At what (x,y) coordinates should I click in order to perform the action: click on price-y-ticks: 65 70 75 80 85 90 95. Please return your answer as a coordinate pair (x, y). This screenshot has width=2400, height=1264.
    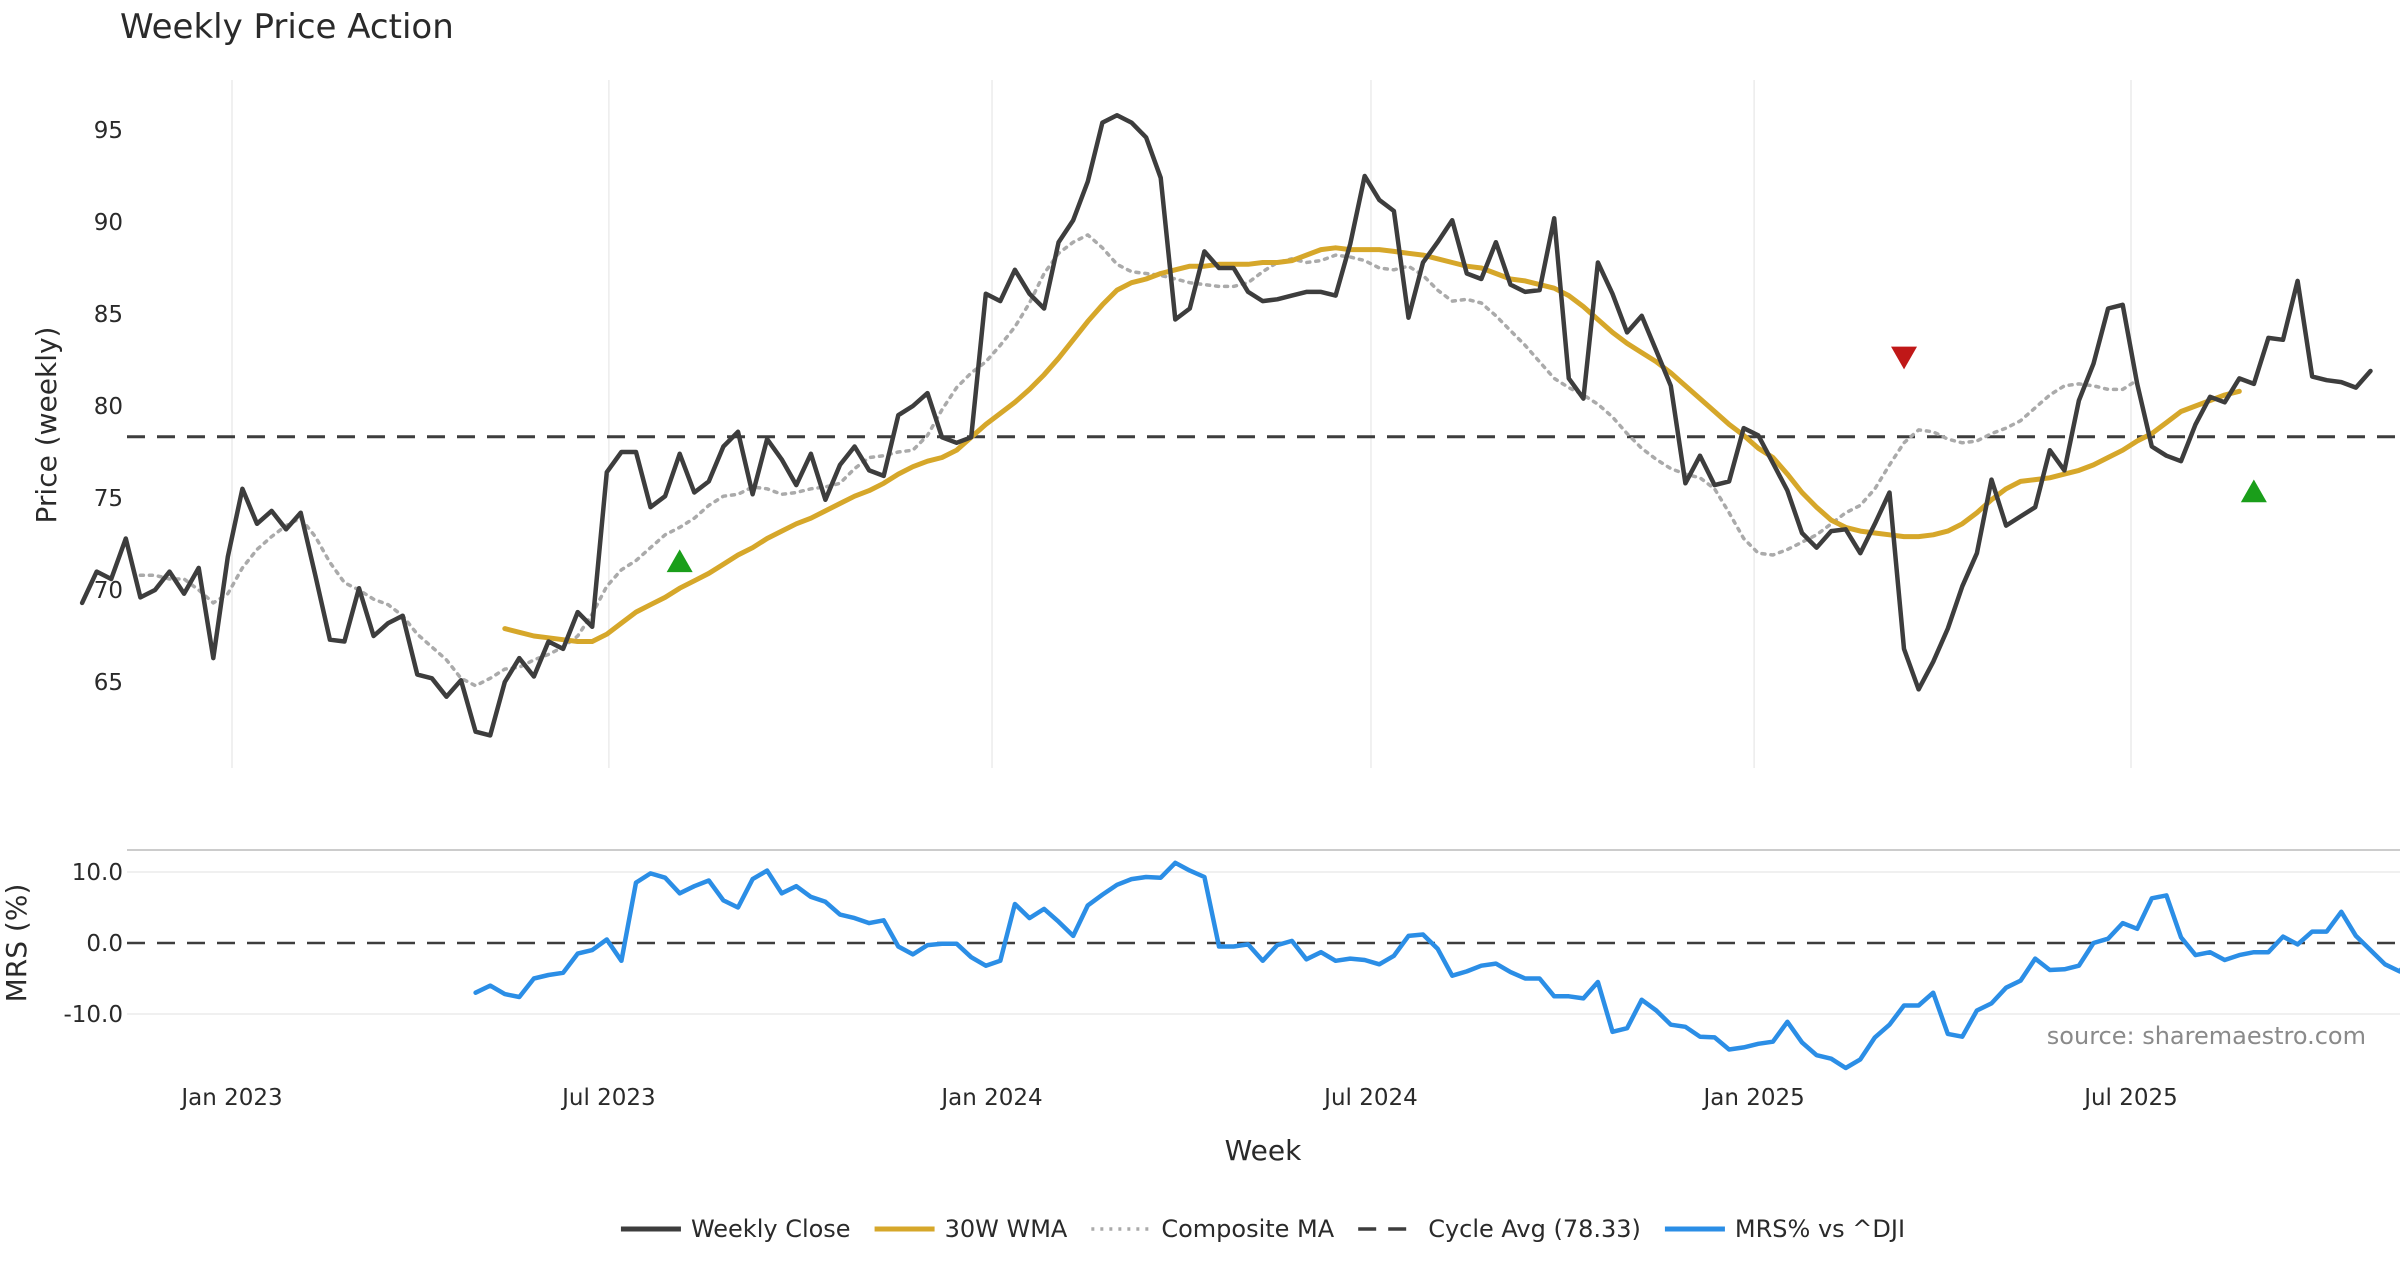
    Looking at the image, I should click on (108, 407).